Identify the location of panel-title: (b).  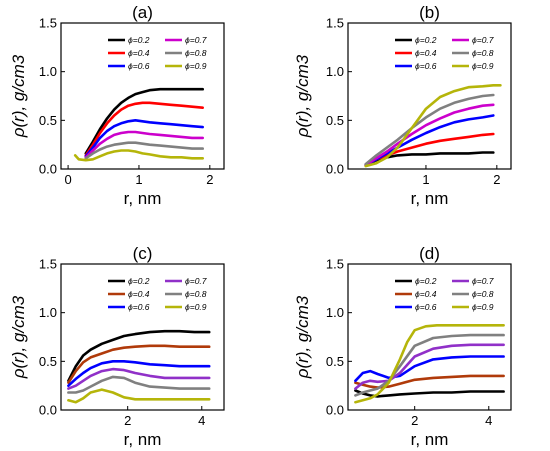
(429, 12).